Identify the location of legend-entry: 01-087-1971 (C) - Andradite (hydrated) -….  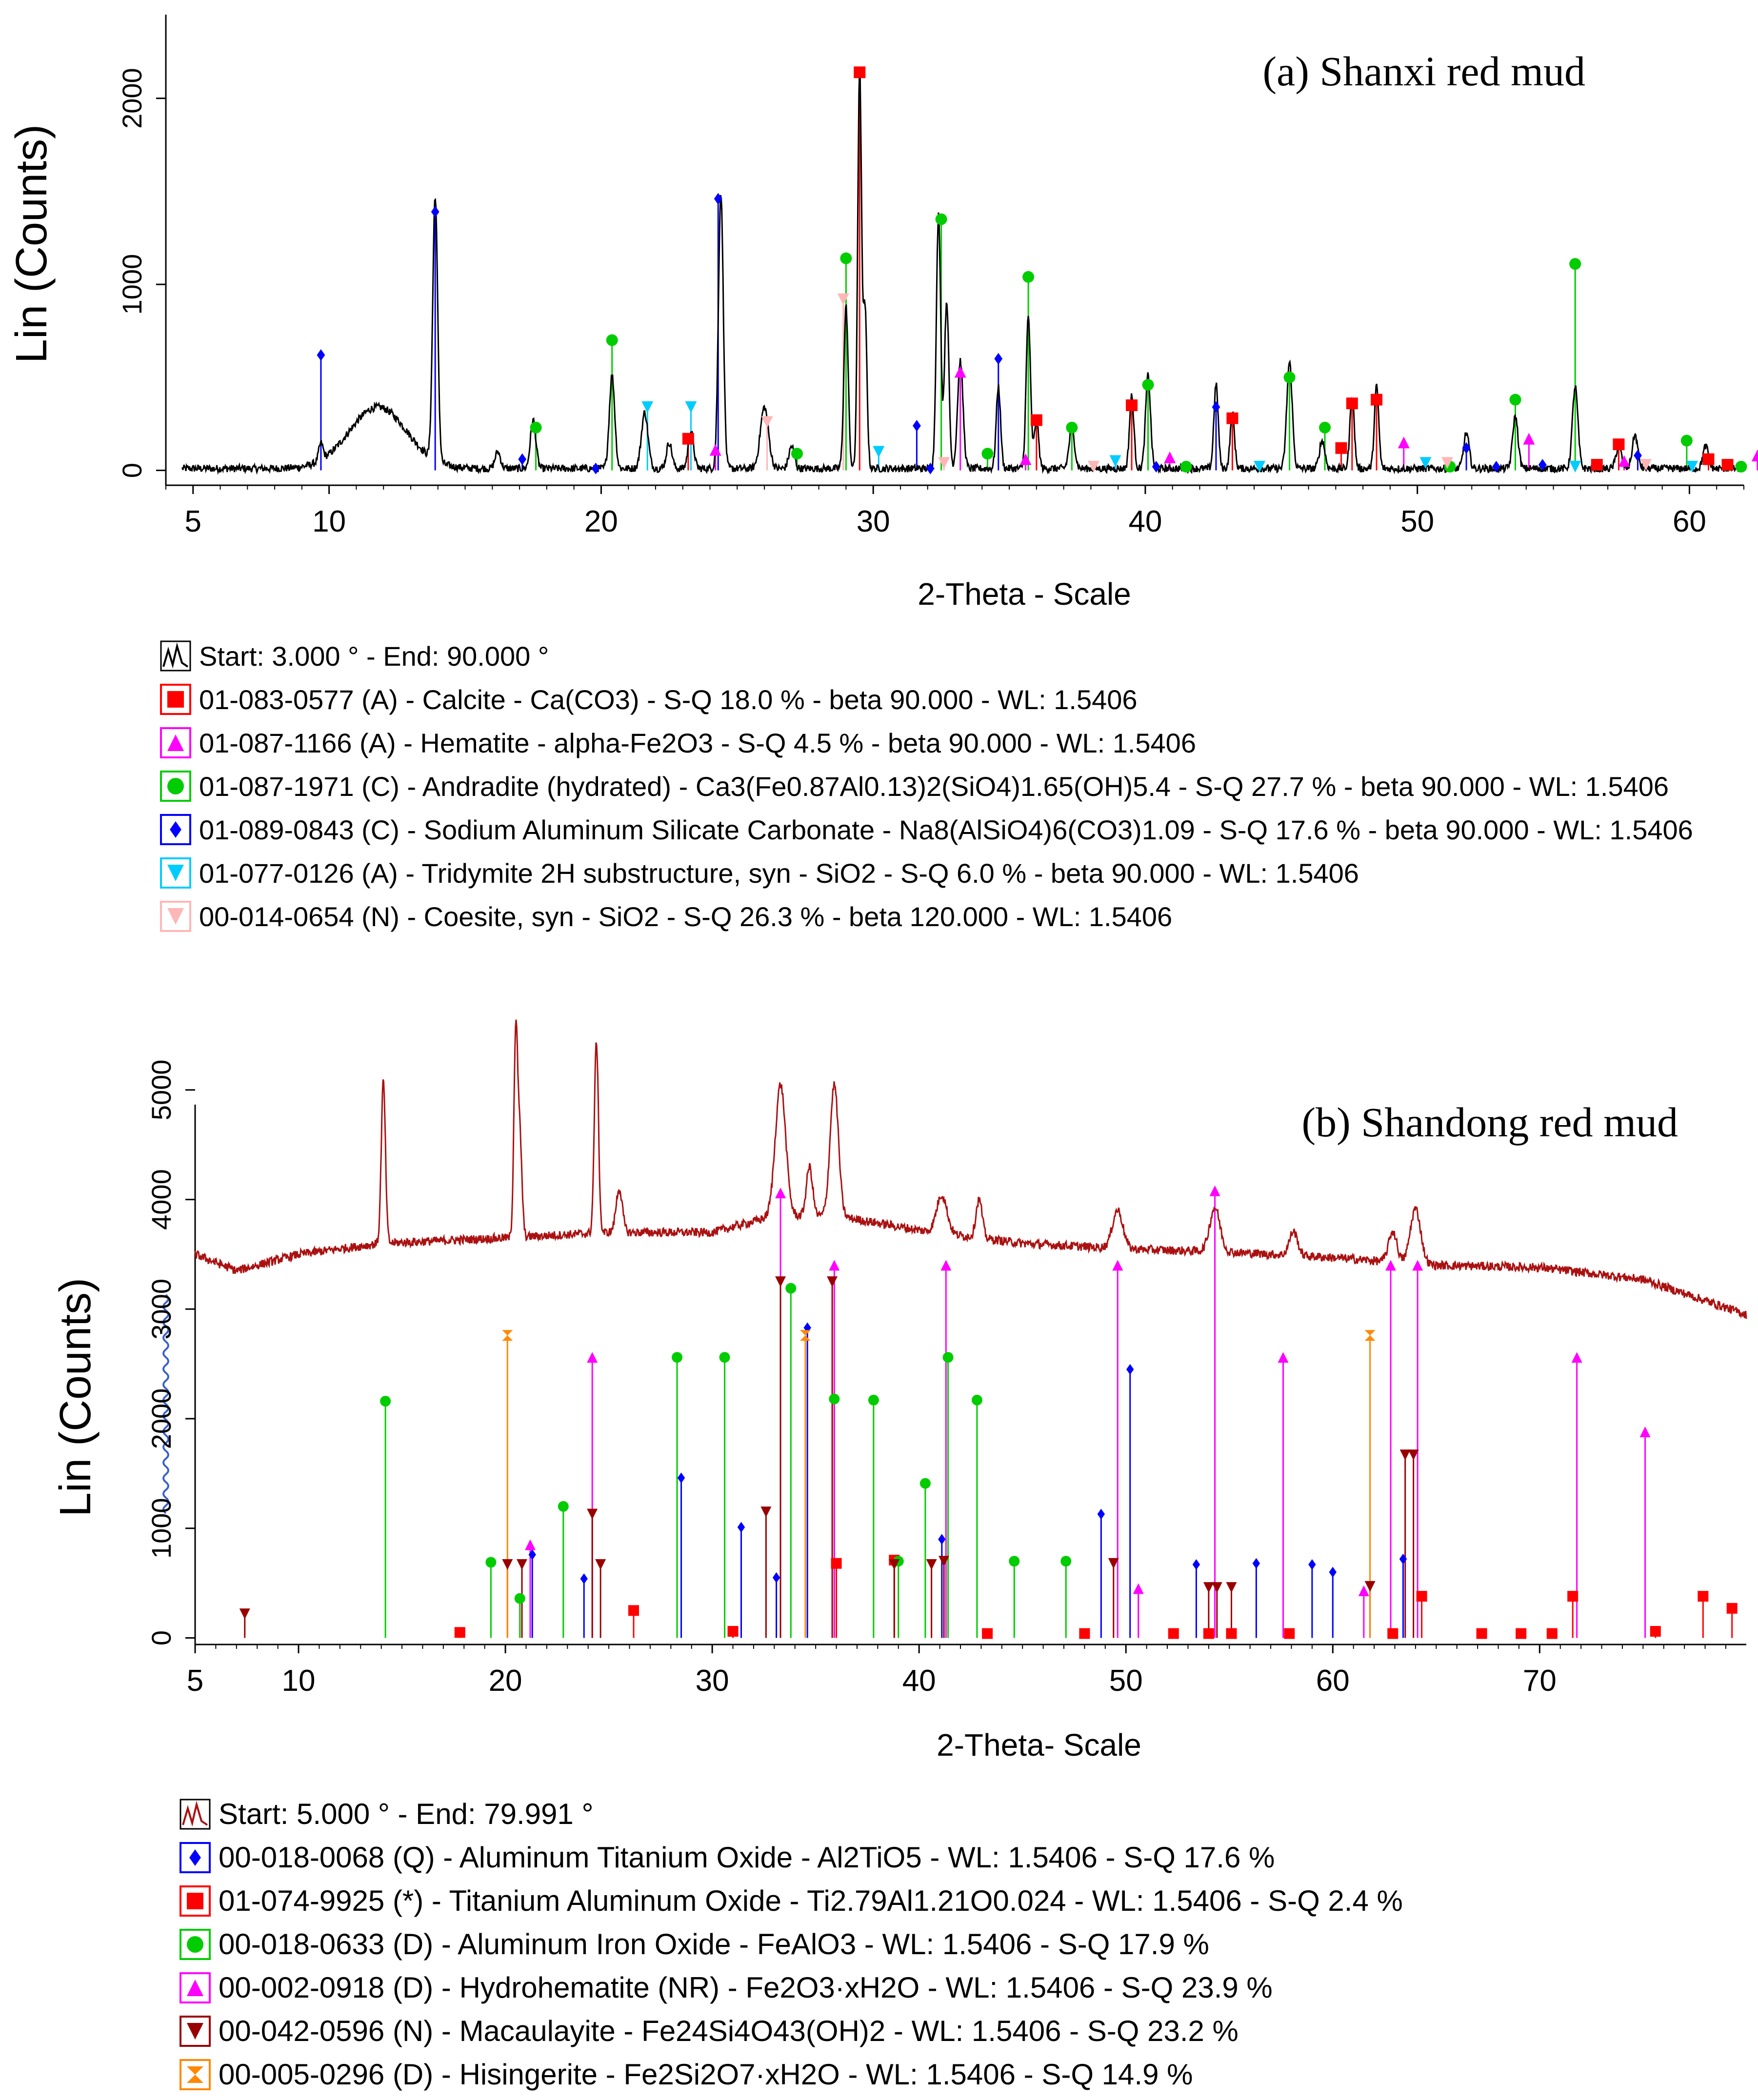
(934, 787).